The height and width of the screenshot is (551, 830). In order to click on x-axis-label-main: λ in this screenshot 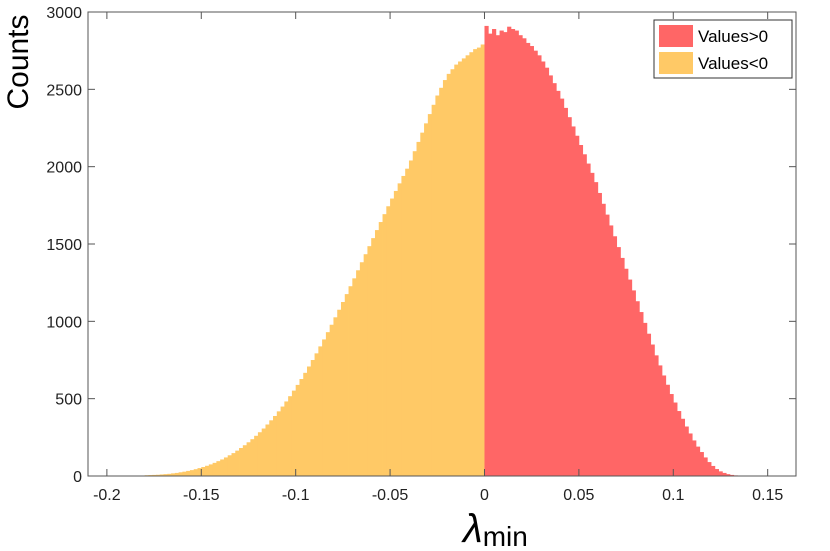, I will do `click(472, 529)`.